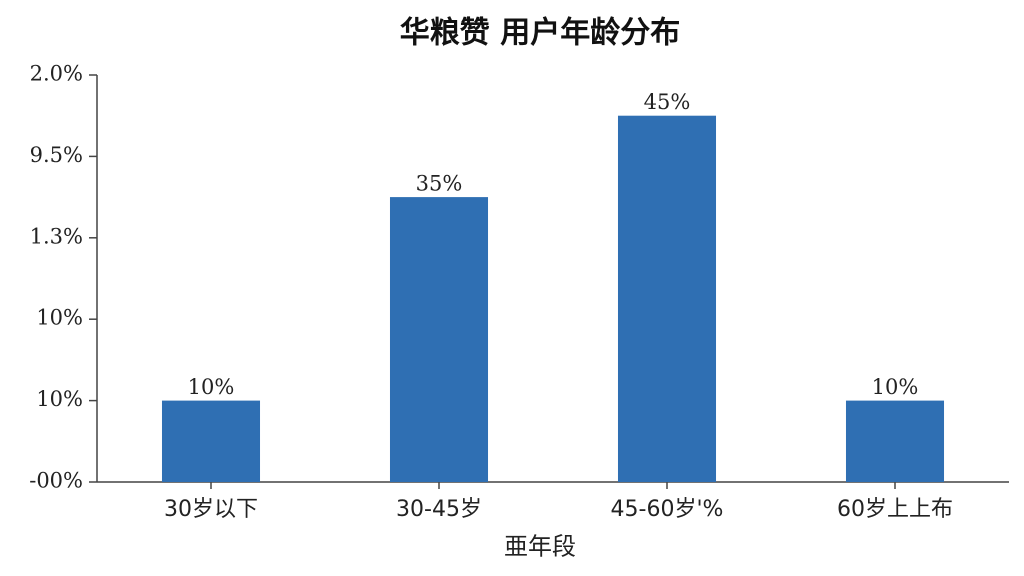  I want to click on y-tick-label: -00%, so click(56, 481).